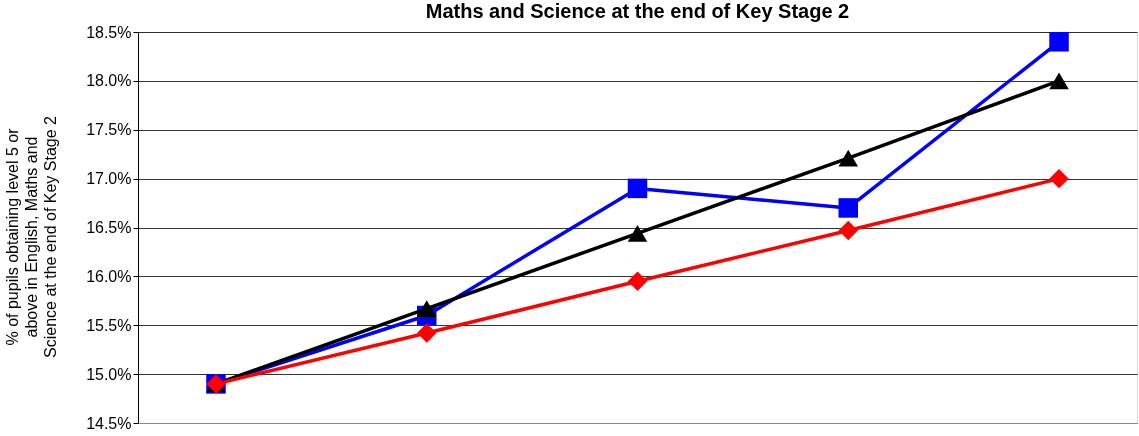 The width and height of the screenshot is (1139, 436). Describe the element at coordinates (109, 227) in the screenshot. I see `y-tick-label: 16.5%` at that location.